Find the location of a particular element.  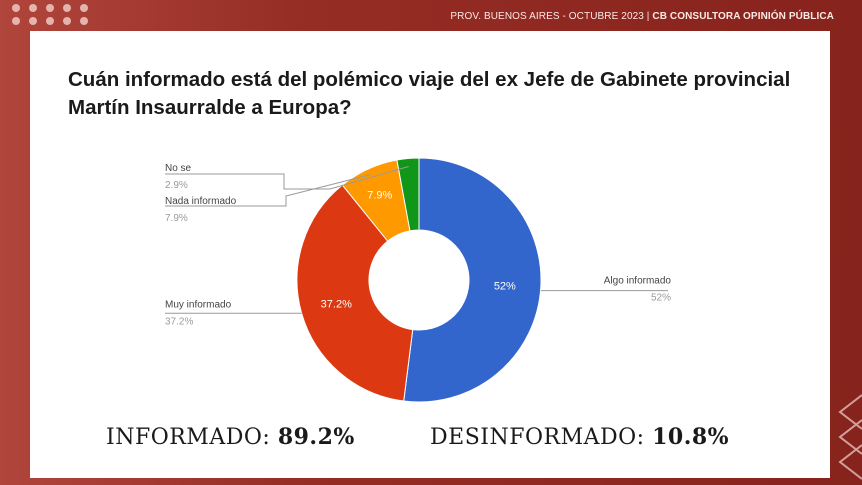

legend-value: 2.9% is located at coordinates (176, 185).